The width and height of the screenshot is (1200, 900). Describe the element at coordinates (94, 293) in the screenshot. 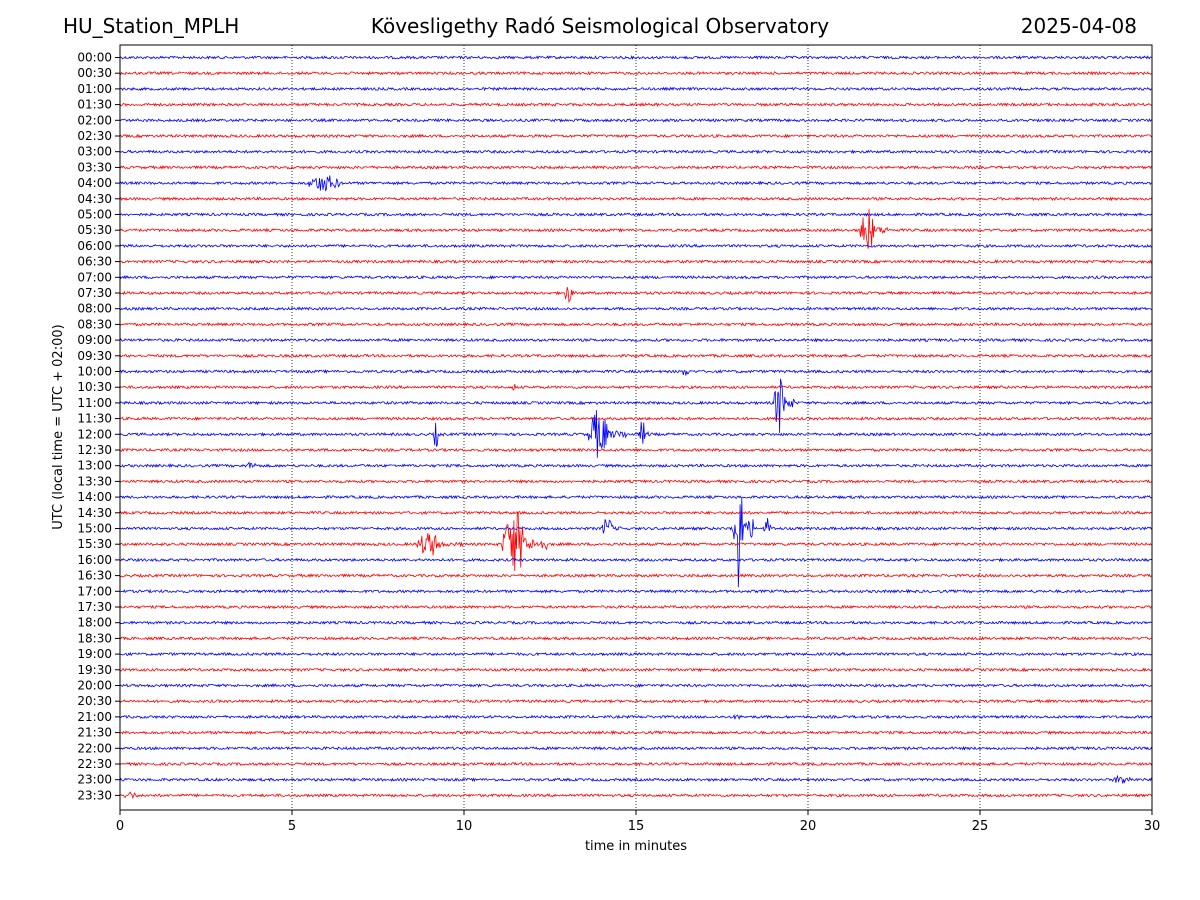

I see `y-tick-label: 07:30` at that location.